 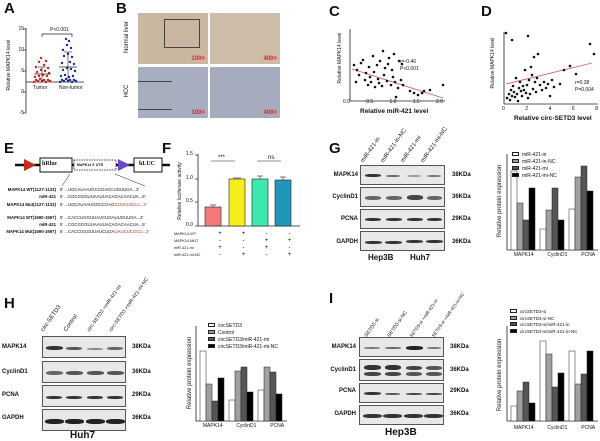 What do you see at coordinates (544, 319) in the screenshot?
I see `legend-item: circSETD3-si-NC` at bounding box center [544, 319].